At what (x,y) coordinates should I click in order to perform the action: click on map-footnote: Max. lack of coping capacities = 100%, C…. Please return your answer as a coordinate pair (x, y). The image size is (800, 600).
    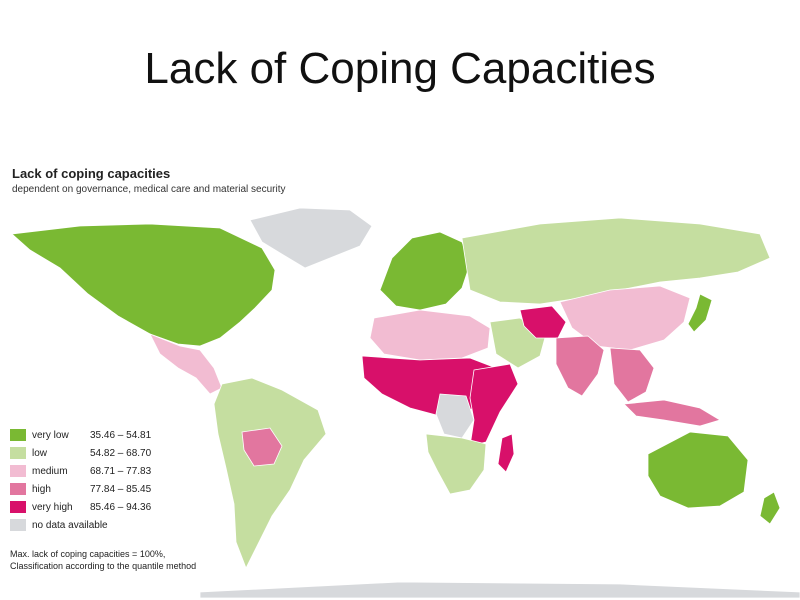
    Looking at the image, I should click on (103, 560).